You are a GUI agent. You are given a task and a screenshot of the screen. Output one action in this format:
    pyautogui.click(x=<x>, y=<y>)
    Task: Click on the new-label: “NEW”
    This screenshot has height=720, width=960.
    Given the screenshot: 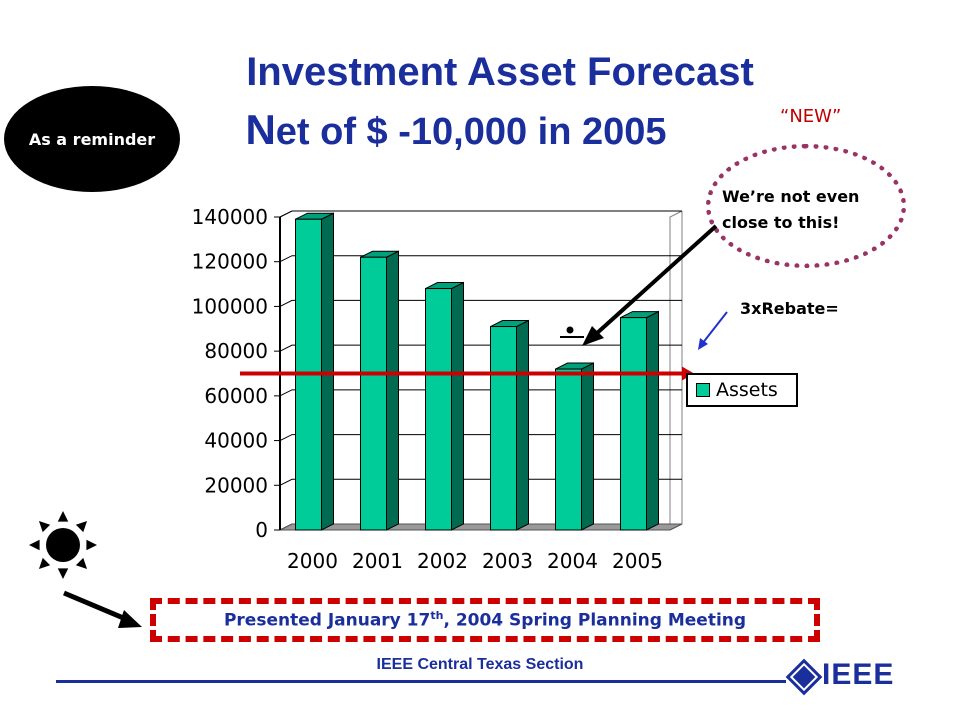 What is the action you would take?
    pyautogui.click(x=811, y=116)
    